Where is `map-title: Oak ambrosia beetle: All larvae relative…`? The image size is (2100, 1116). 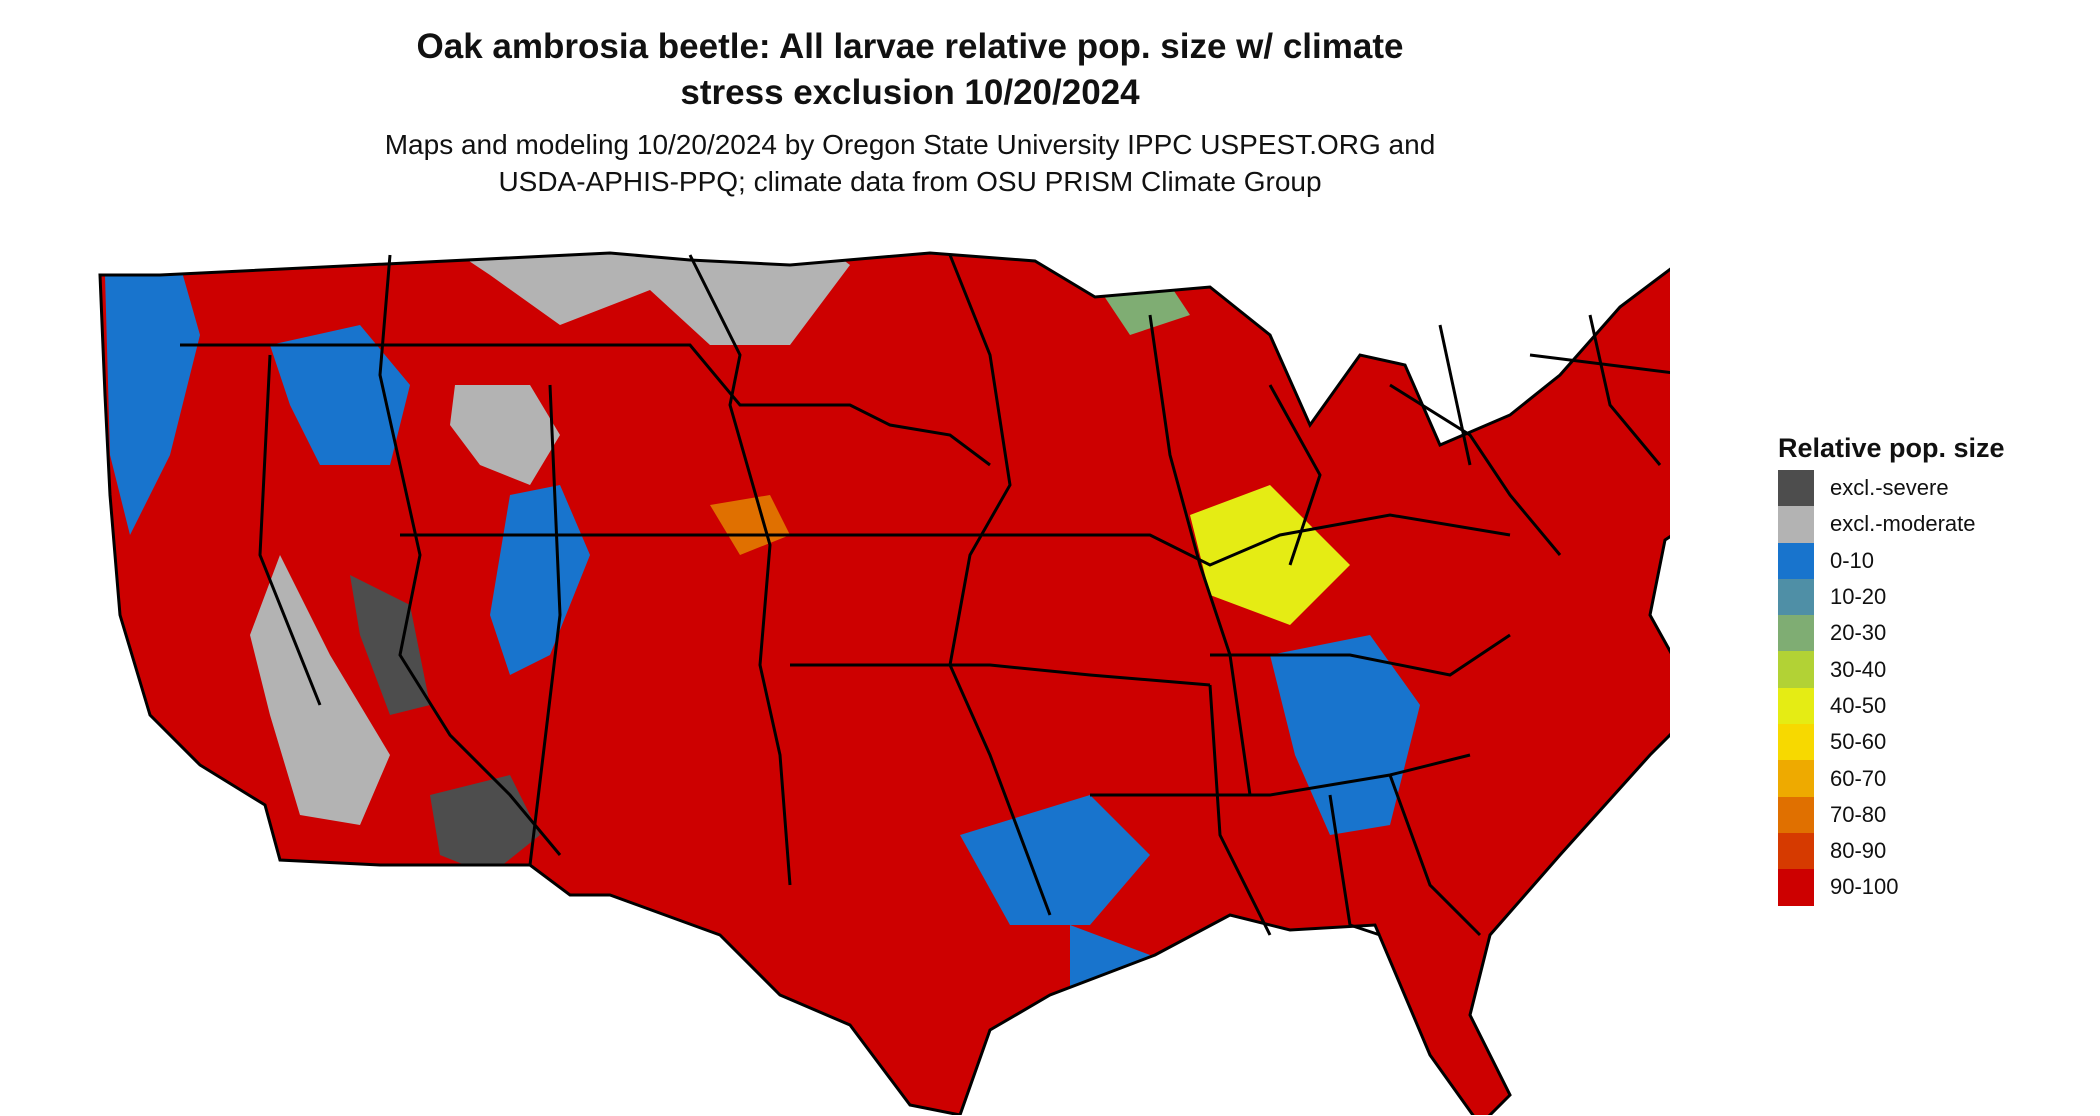
map-title: Oak ambrosia beetle: All larvae relative… is located at coordinates (910, 70).